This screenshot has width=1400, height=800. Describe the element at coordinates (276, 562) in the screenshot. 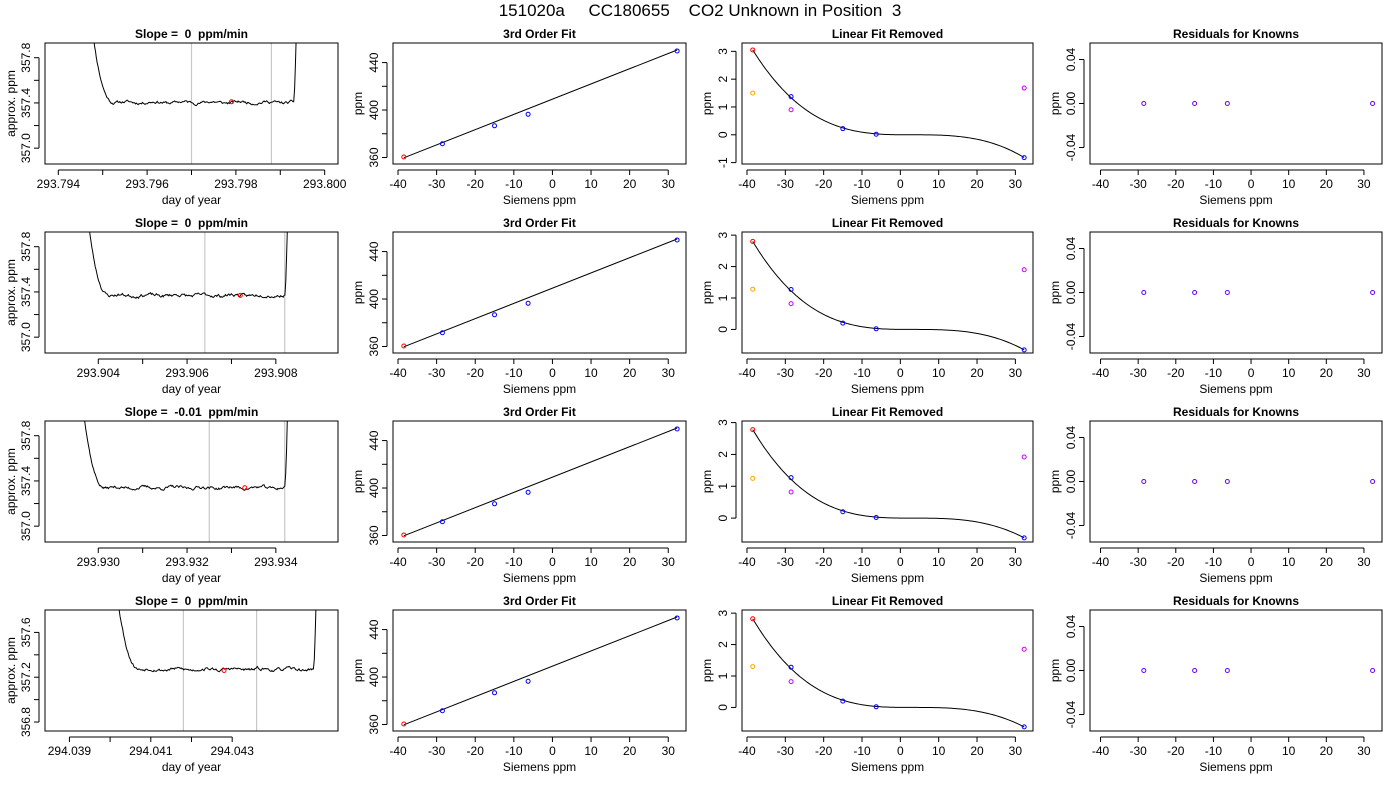

I see `x-tick-label: 293.934` at that location.